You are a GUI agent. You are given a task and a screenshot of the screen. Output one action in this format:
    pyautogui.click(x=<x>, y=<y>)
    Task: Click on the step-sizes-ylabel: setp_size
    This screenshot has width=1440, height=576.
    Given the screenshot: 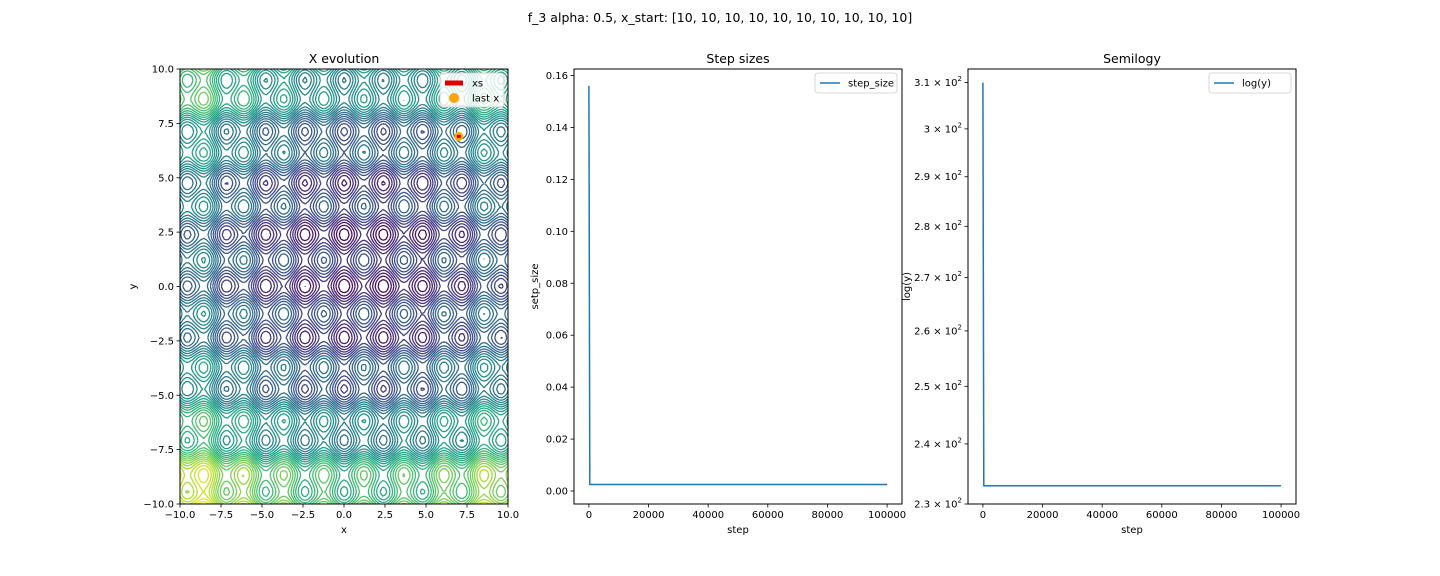 What is the action you would take?
    pyautogui.click(x=535, y=286)
    